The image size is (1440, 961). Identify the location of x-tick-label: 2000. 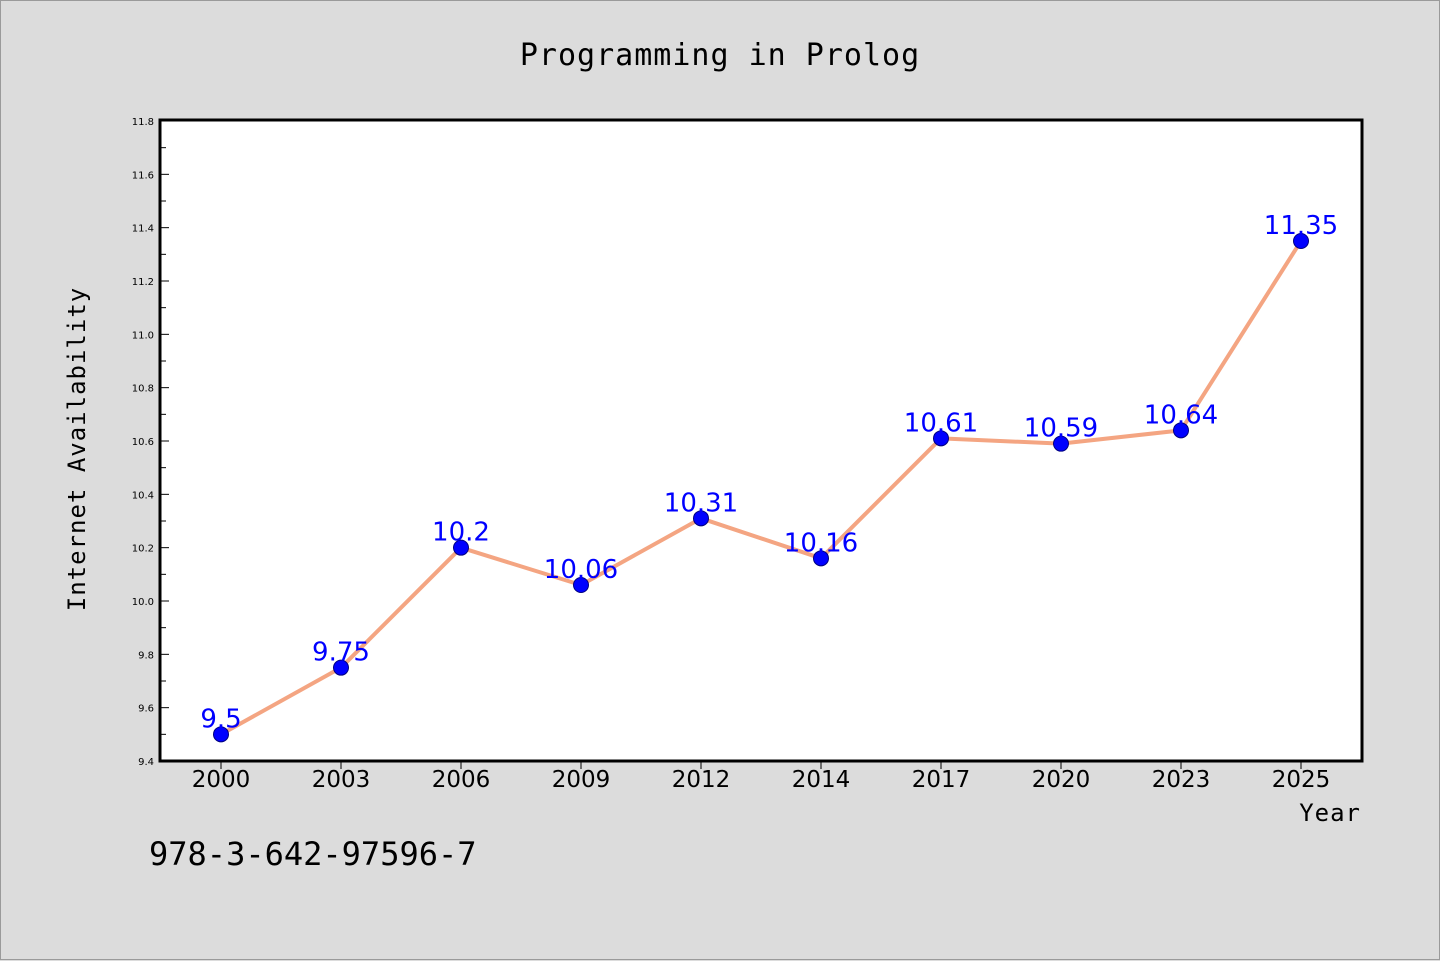
(221, 780).